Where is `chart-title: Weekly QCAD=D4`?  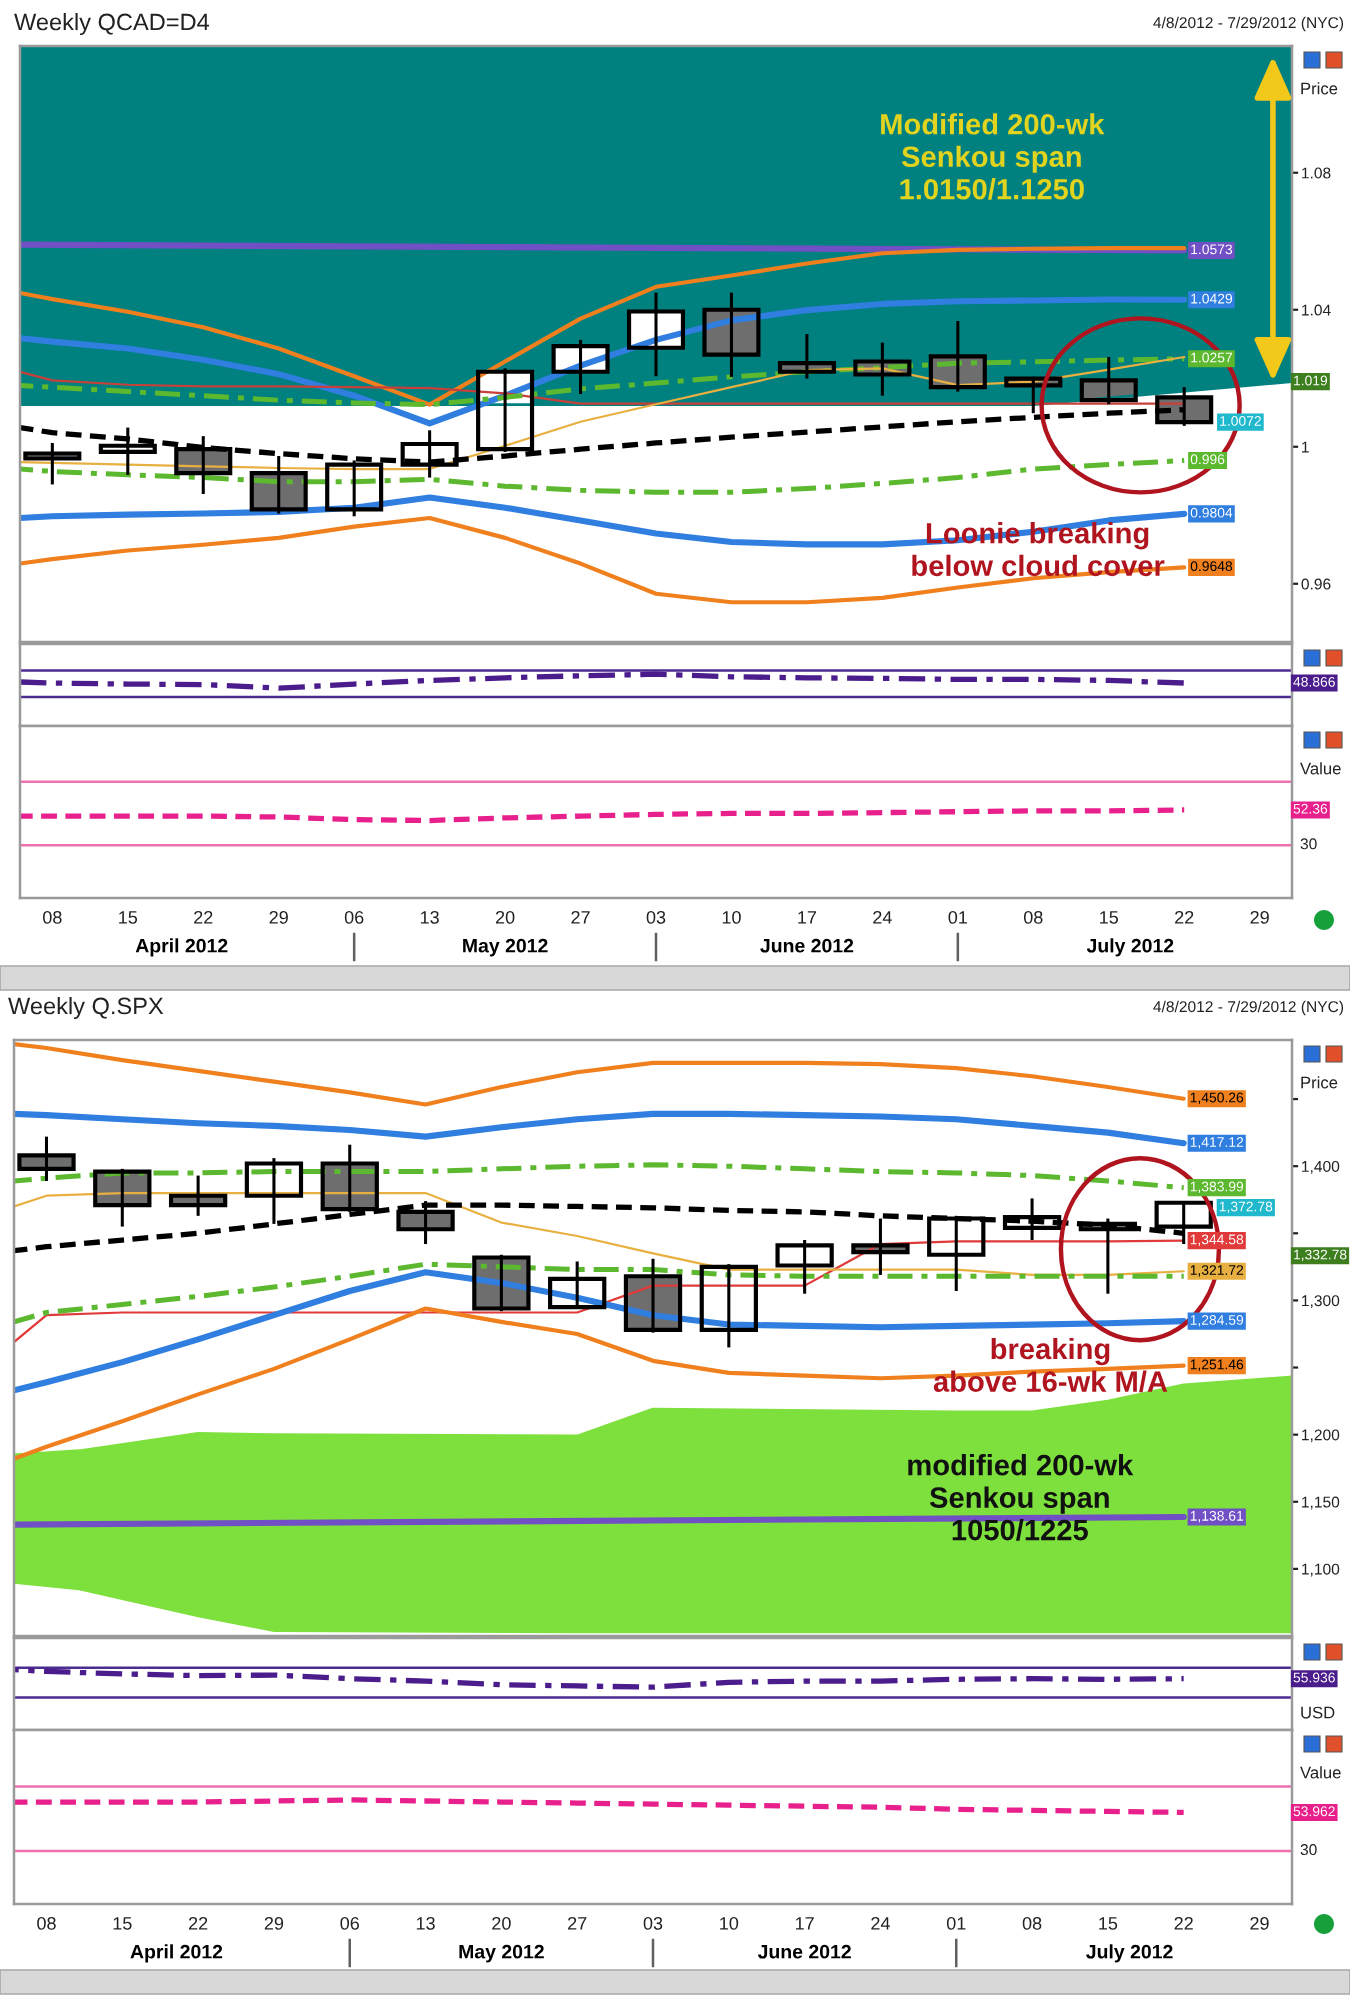 chart-title: Weekly QCAD=D4 is located at coordinates (112, 24).